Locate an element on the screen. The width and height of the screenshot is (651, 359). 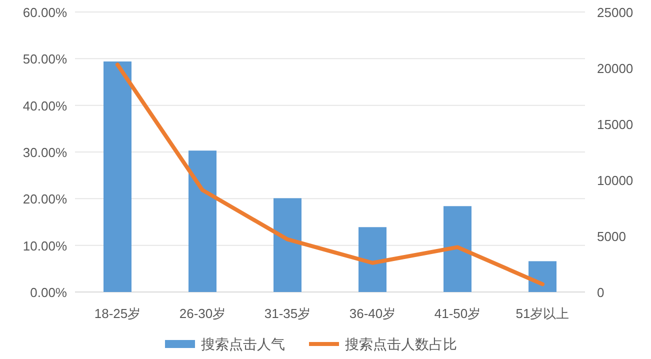
y2-tick-label: 25000 is located at coordinates (615, 12).